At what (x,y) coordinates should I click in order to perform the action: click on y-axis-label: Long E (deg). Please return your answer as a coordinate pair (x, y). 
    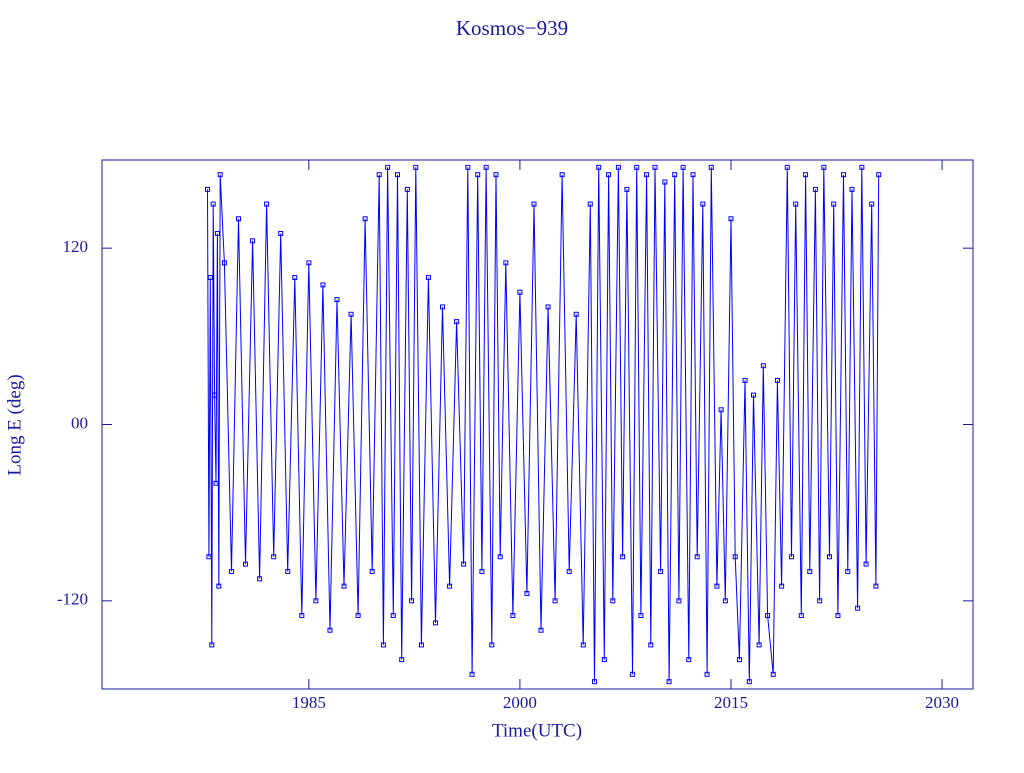
    Looking at the image, I should click on (14, 424).